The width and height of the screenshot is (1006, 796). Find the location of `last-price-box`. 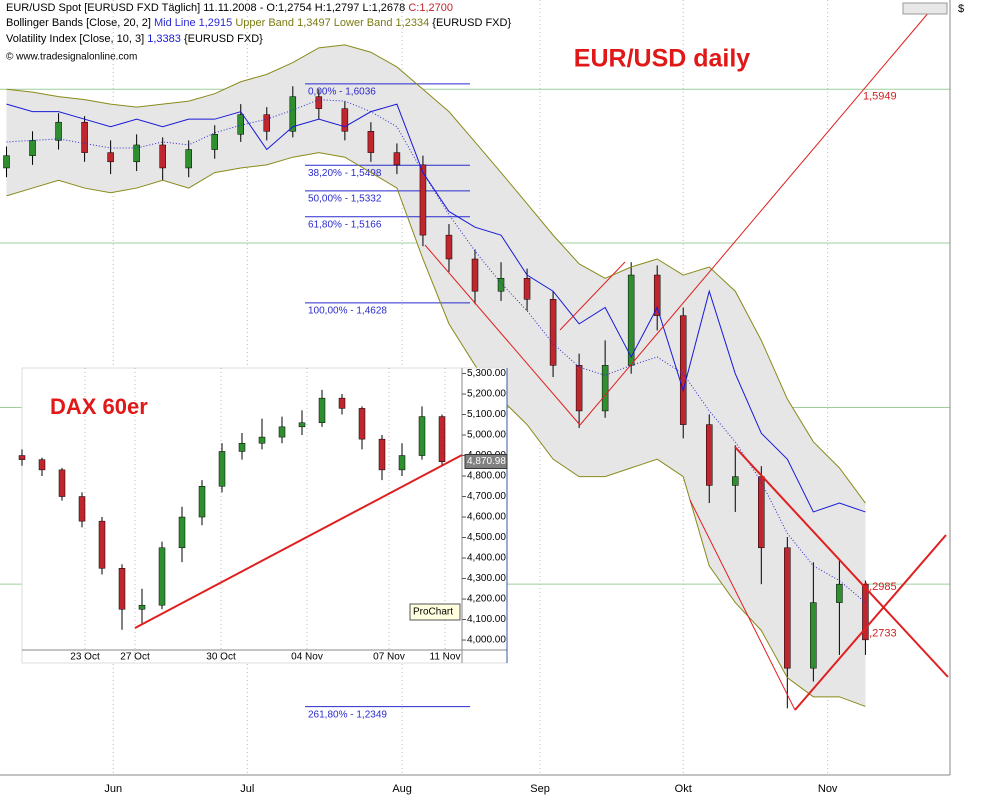

last-price-box is located at coordinates (486, 461).